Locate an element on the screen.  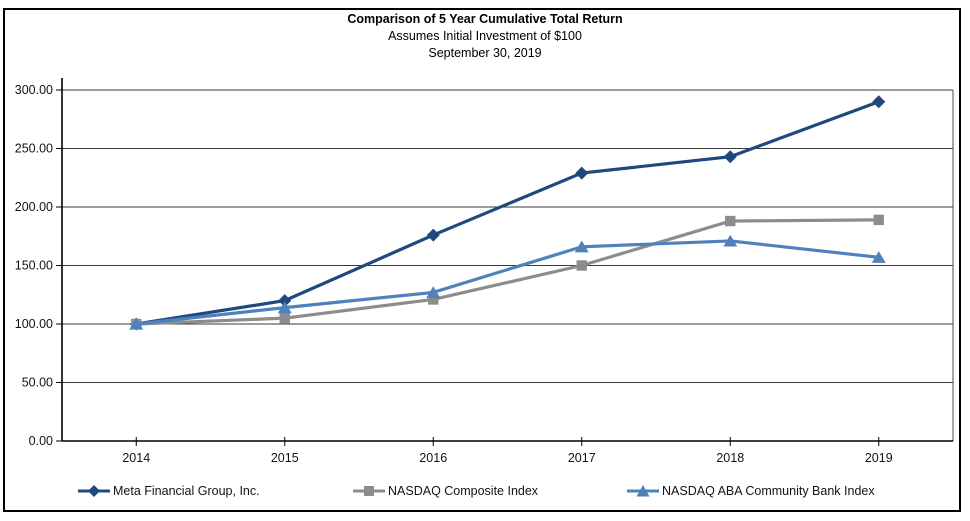
x-axis-label: 2018 is located at coordinates (730, 458).